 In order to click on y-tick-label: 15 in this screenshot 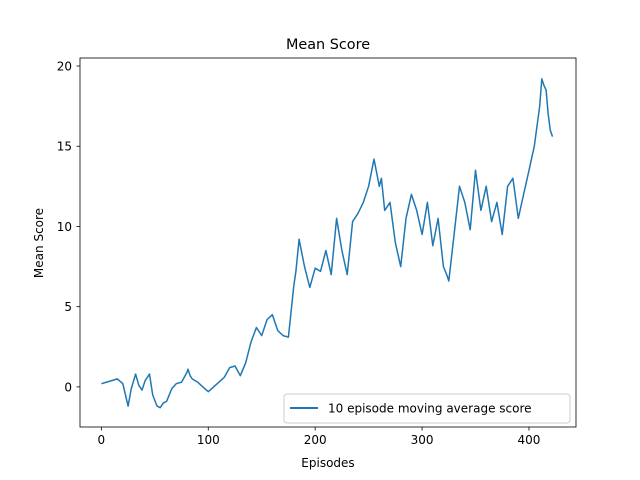, I will do `click(64, 147)`.